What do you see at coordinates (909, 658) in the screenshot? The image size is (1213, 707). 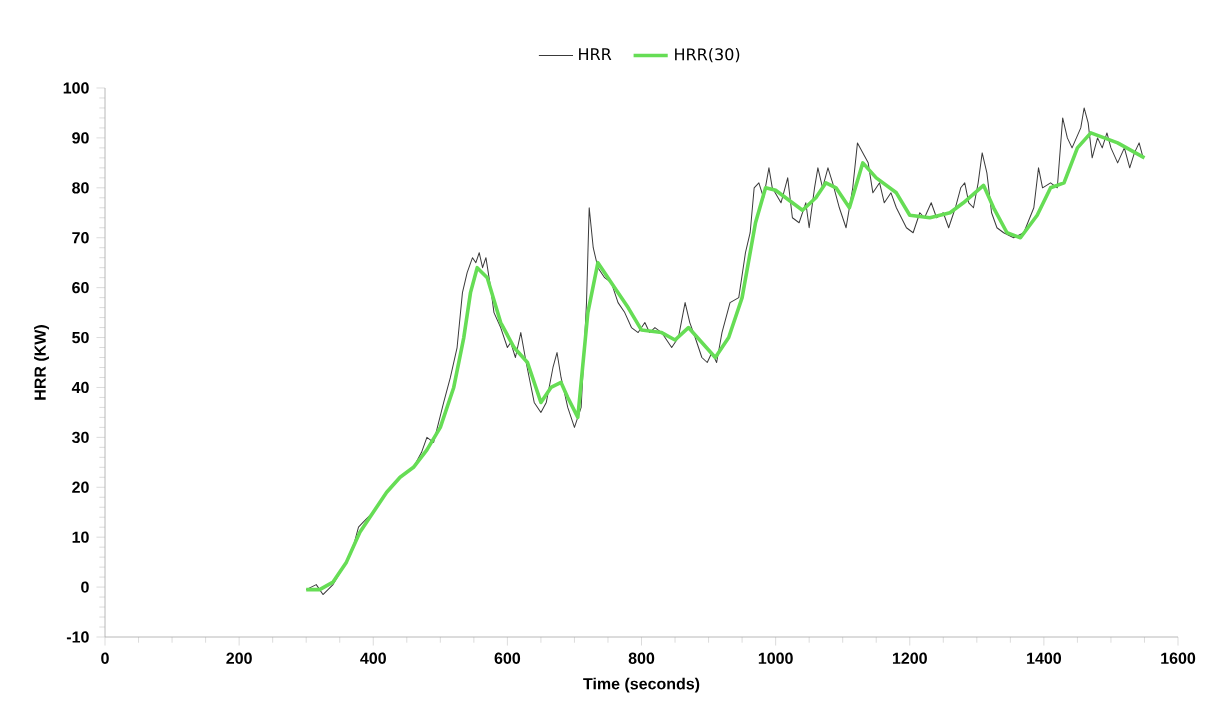 I see `x-tick-label: 1200` at bounding box center [909, 658].